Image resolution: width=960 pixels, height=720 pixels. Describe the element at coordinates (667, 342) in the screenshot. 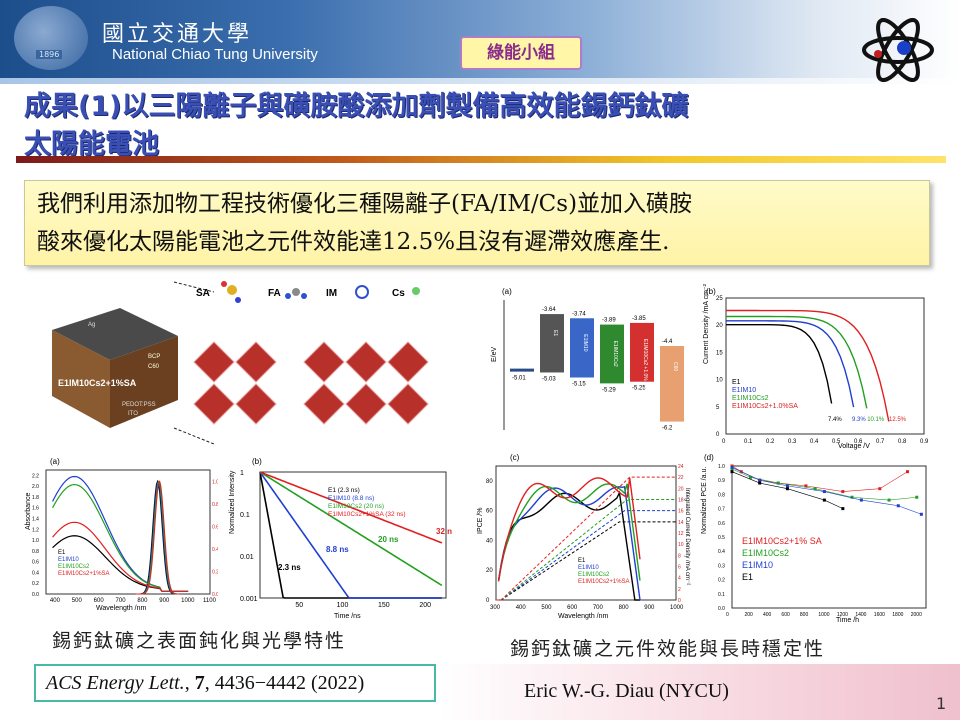

I see `band-top-value: -4.4` at that location.